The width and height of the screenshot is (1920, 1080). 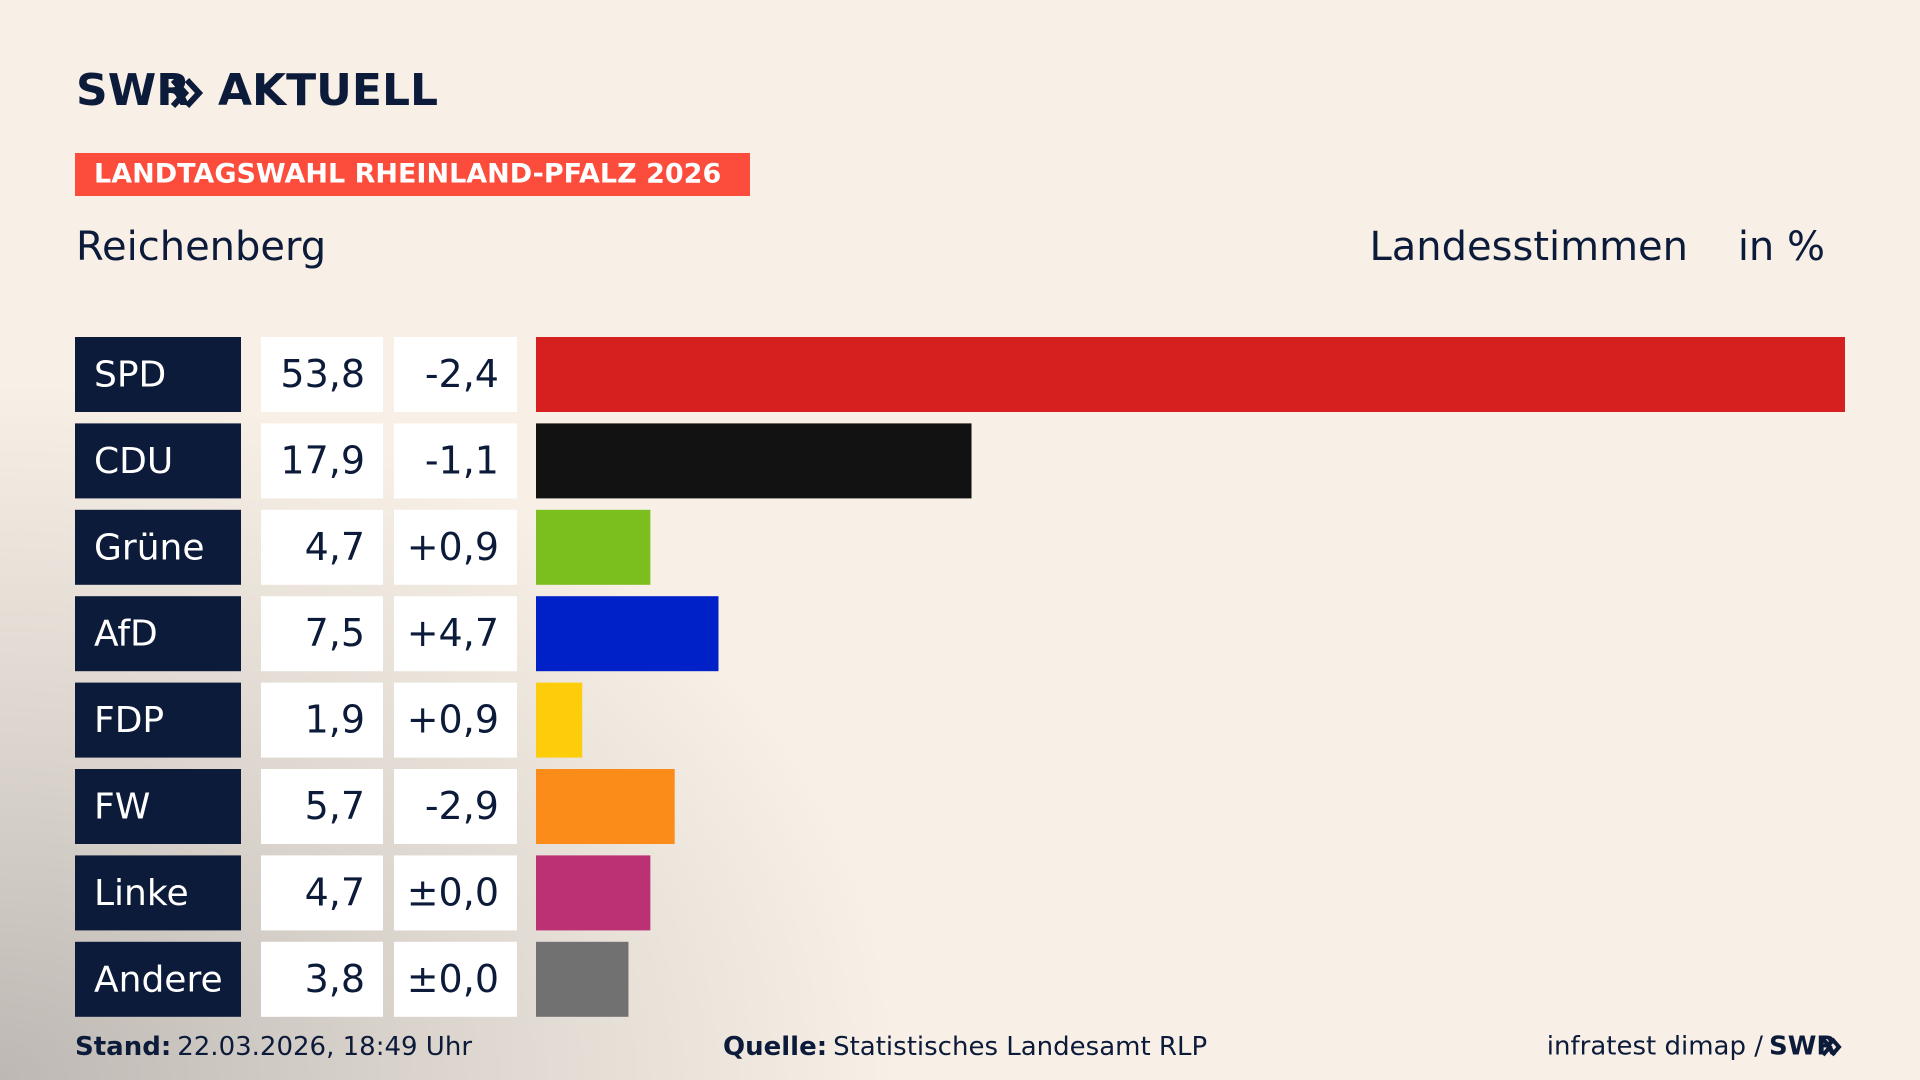 I want to click on value-label: 3,8, so click(x=335, y=979).